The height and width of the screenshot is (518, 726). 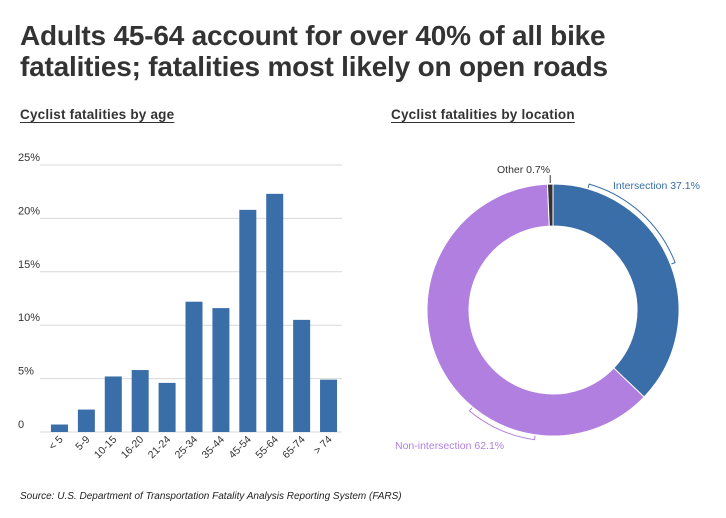 I want to click on non-intersection-bracket, so click(x=502, y=424).